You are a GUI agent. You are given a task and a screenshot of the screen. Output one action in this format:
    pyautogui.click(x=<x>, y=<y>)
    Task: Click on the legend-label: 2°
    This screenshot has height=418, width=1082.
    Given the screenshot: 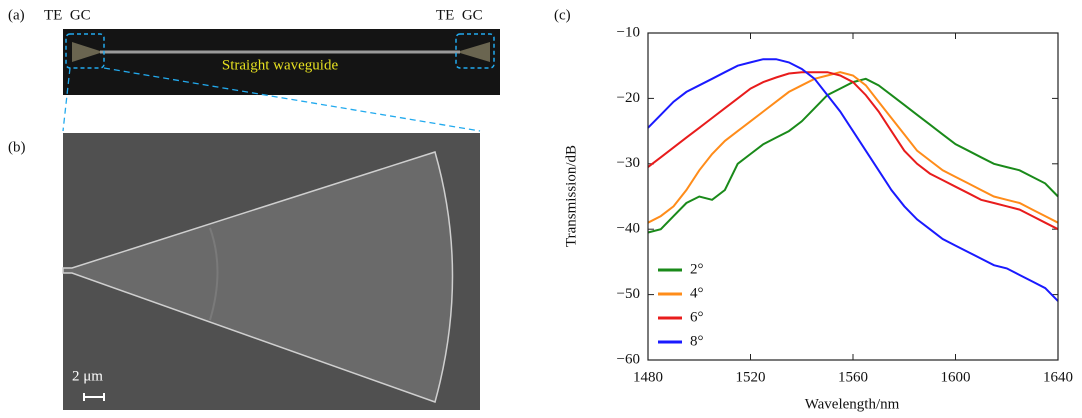 What is the action you would take?
    pyautogui.click(x=697, y=269)
    